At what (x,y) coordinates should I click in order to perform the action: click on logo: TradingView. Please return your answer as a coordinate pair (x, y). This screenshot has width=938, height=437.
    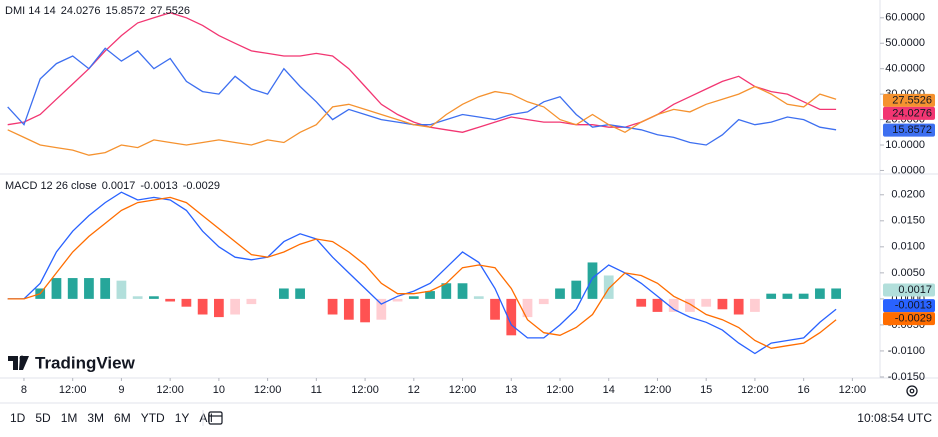
    Looking at the image, I should click on (72, 362).